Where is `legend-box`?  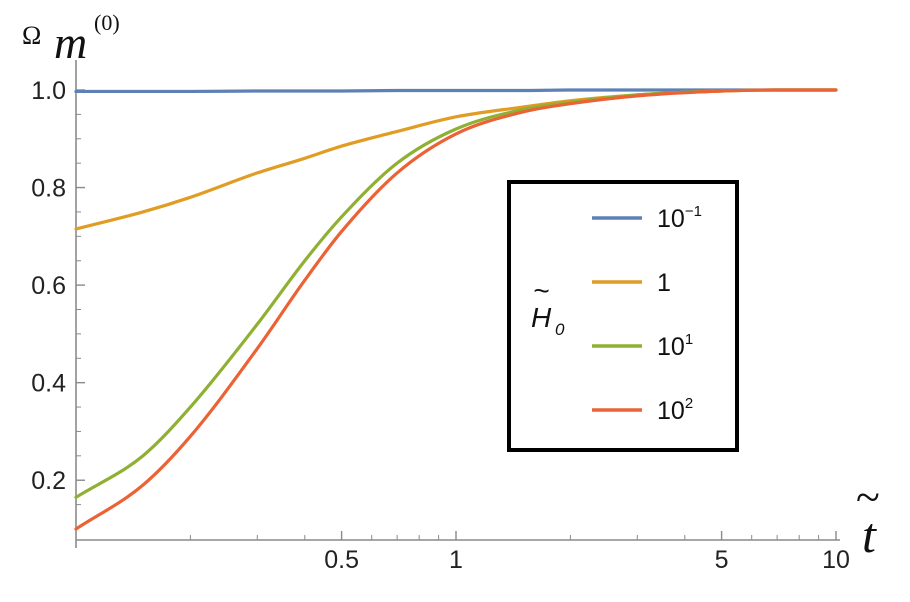
legend-box is located at coordinates (623, 316).